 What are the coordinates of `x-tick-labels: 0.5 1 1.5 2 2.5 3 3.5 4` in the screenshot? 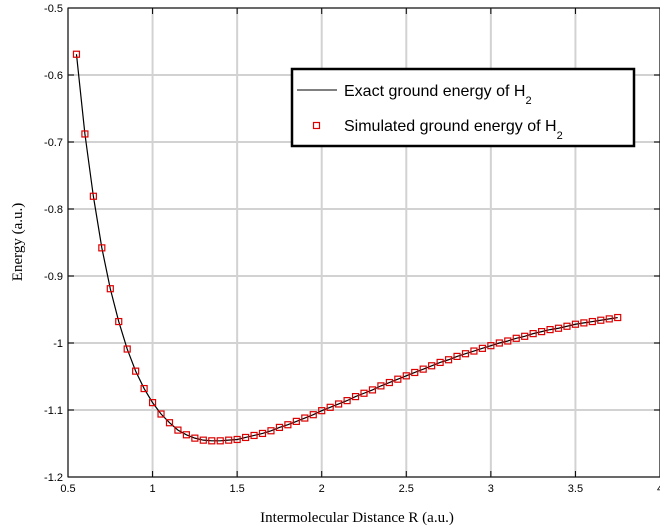 It's located at (360, 489).